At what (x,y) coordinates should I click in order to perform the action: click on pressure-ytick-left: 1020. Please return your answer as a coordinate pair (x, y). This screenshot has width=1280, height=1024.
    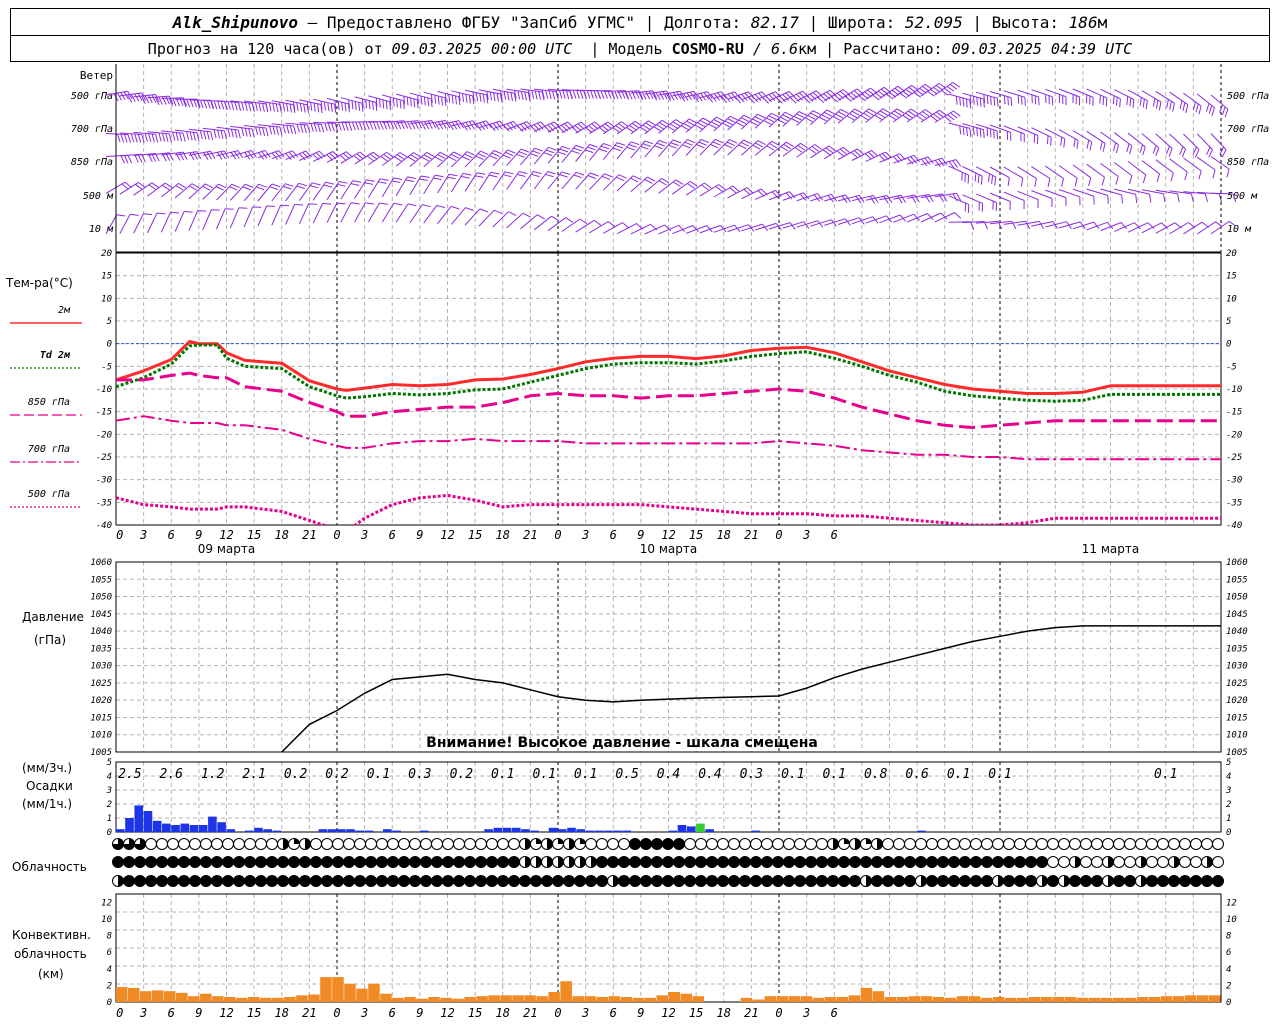
    Looking at the image, I should click on (101, 701).